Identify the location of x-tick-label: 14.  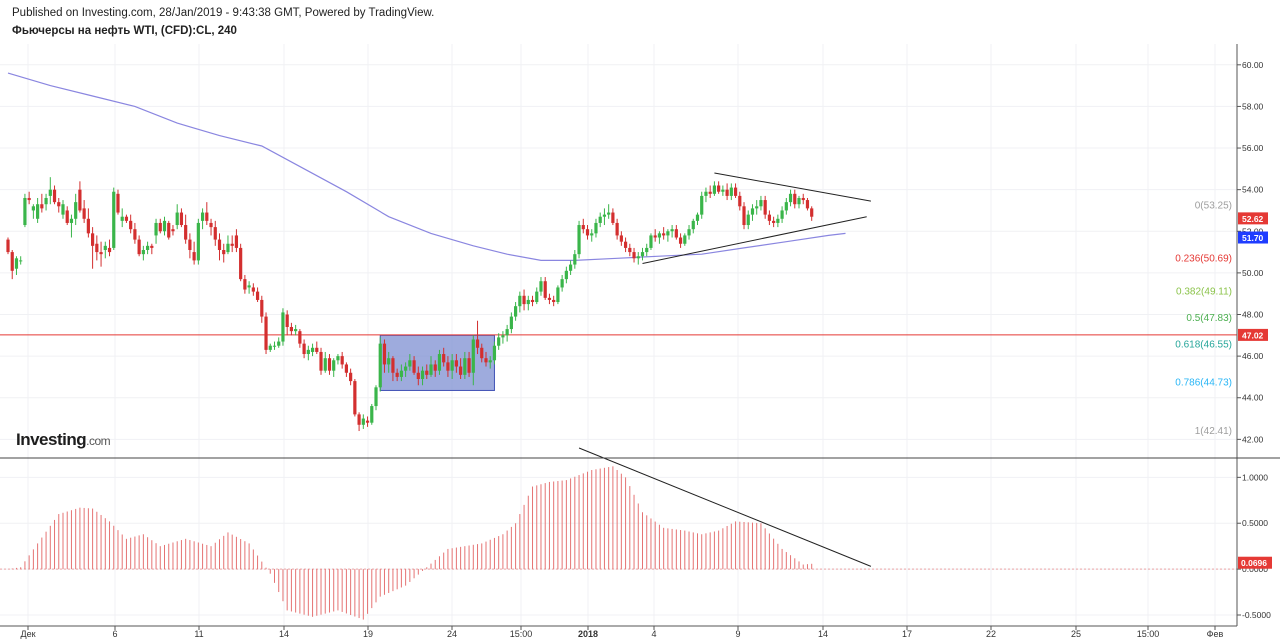
(823, 634).